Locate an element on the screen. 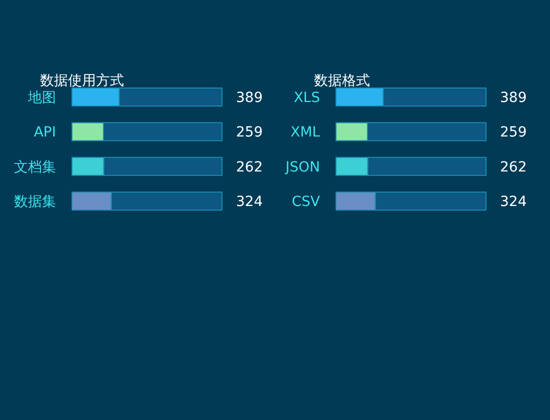 The image size is (550, 420). y-tick-label: XML is located at coordinates (305, 132).